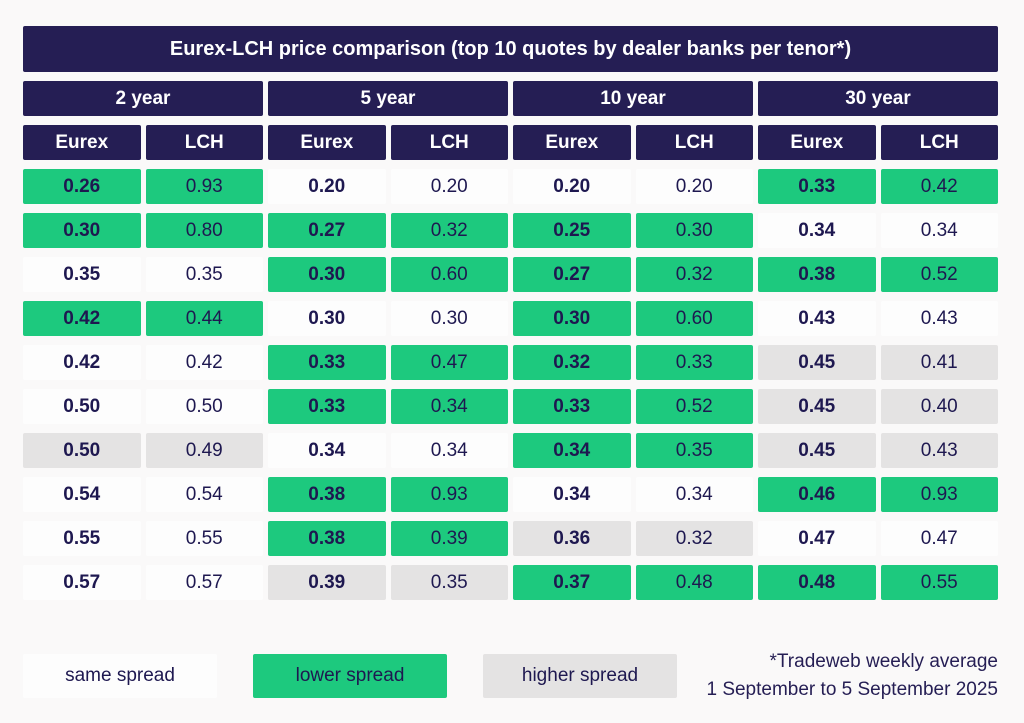 This screenshot has width=1024, height=723. I want to click on tenor-header-5-year: 5 year, so click(388, 98).